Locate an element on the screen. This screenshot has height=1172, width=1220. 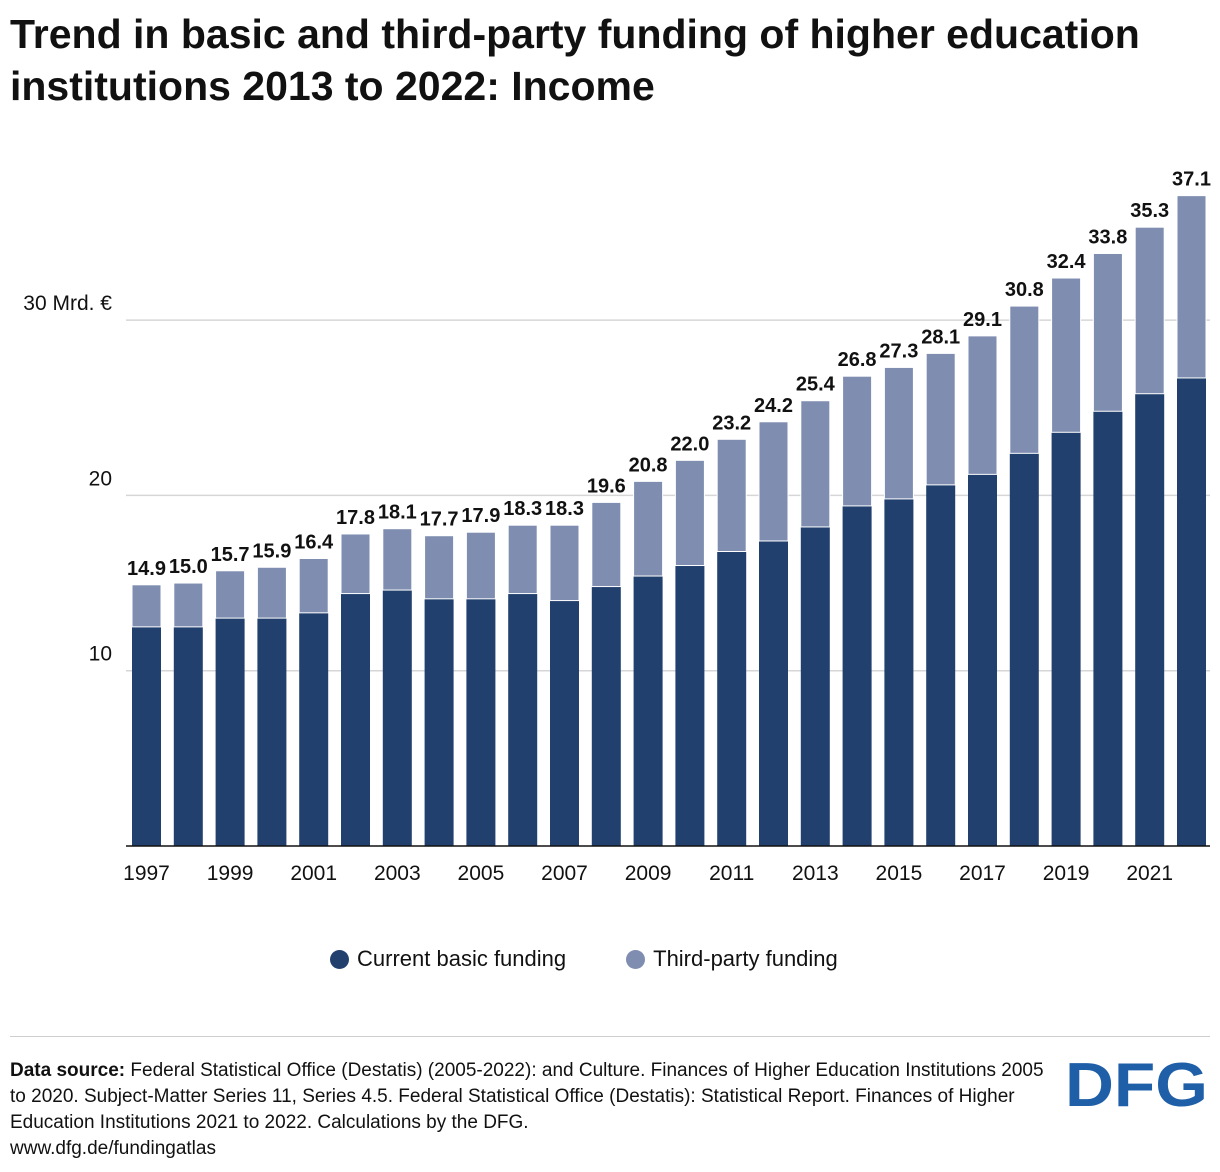
bar-third-party-2003 is located at coordinates (397, 559).